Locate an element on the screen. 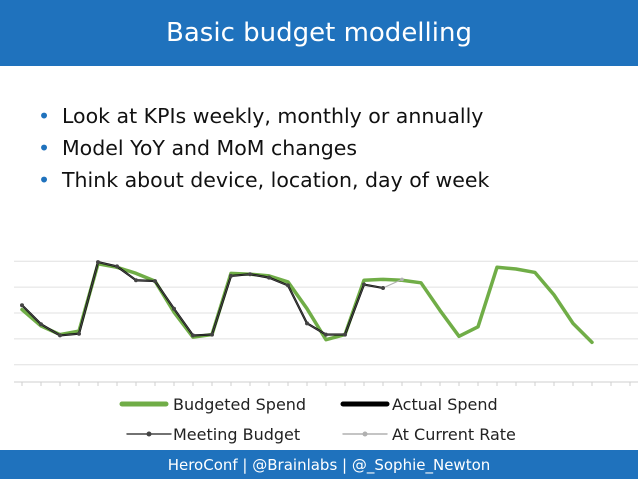 Image resolution: width=638 pixels, height=479 pixels. footer-text: HeroConf | @Brainlabs | @_Sophie_Newton is located at coordinates (329, 464).